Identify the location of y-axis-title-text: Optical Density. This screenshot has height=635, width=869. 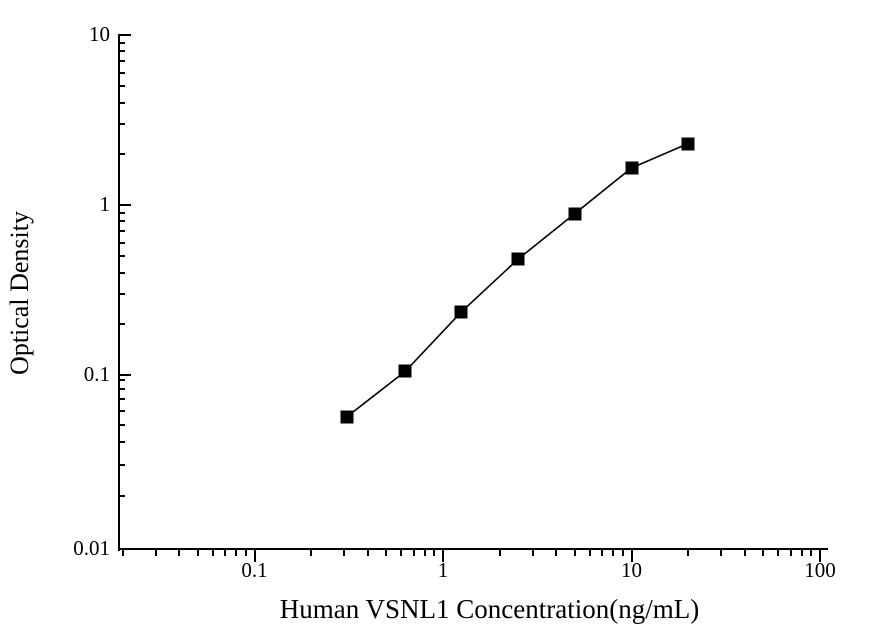
(20, 293).